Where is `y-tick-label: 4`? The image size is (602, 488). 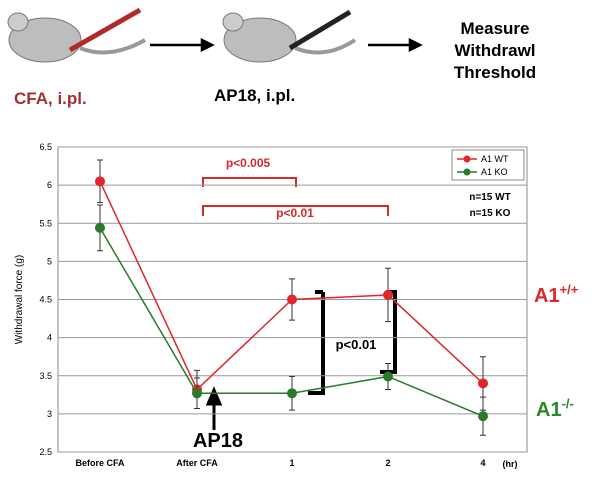
y-tick-label: 4 is located at coordinates (49, 338).